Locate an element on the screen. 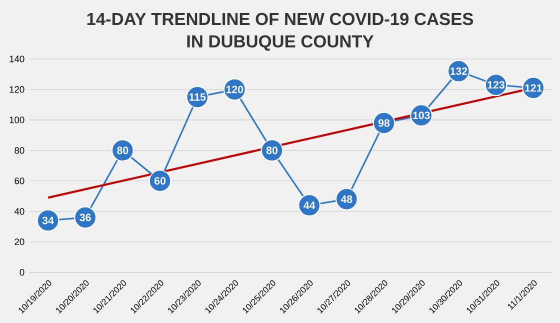 The image size is (560, 323). data-label: 120 is located at coordinates (235, 90).